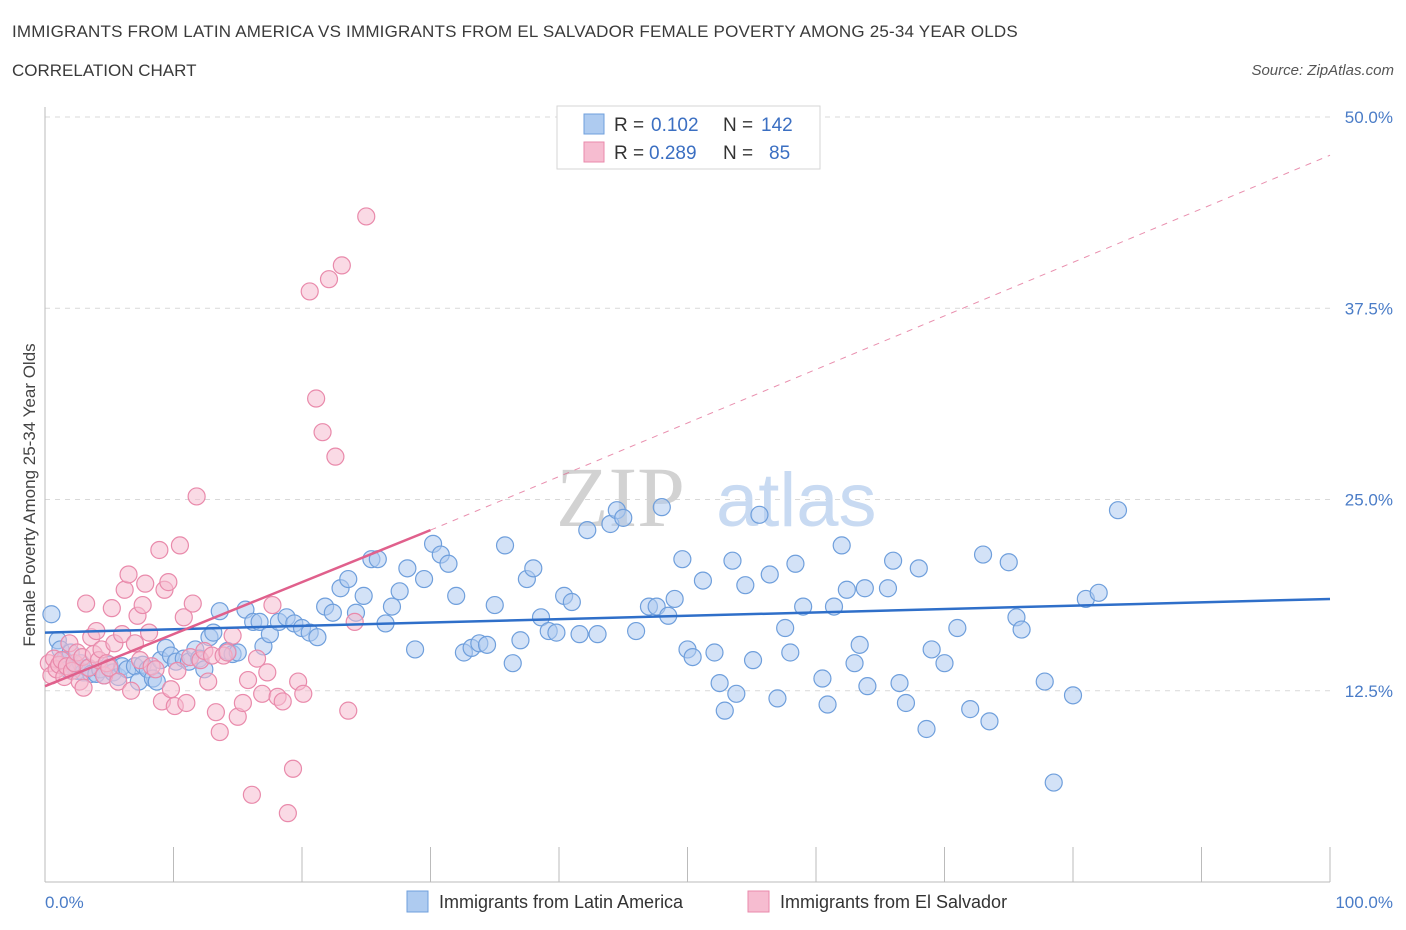  I want to click on watermark-atlas: atlas, so click(796, 500).